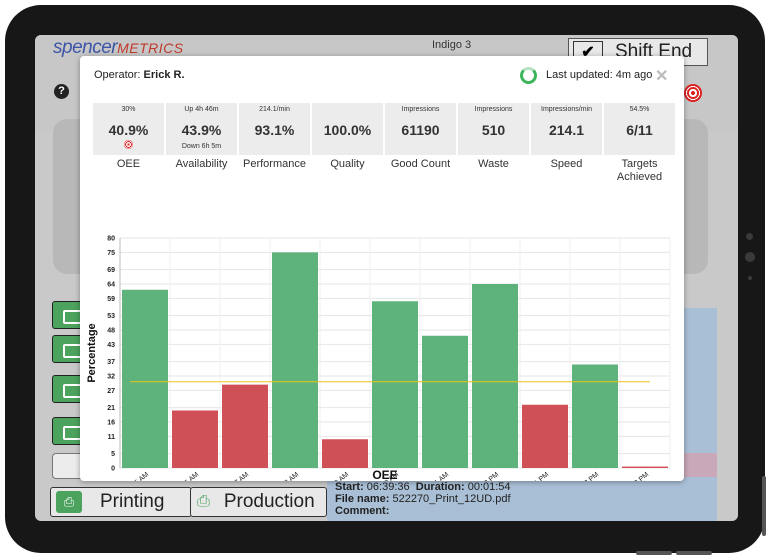 This screenshot has width=774, height=560. I want to click on brand-logo: spencerMETRICS, so click(118, 47).